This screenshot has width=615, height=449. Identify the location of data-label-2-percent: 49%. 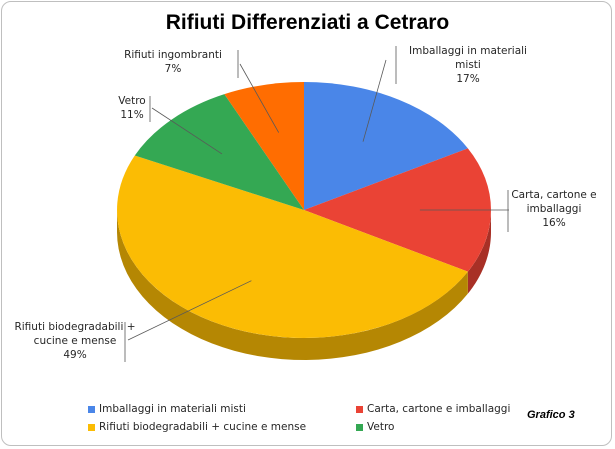
(75, 355).